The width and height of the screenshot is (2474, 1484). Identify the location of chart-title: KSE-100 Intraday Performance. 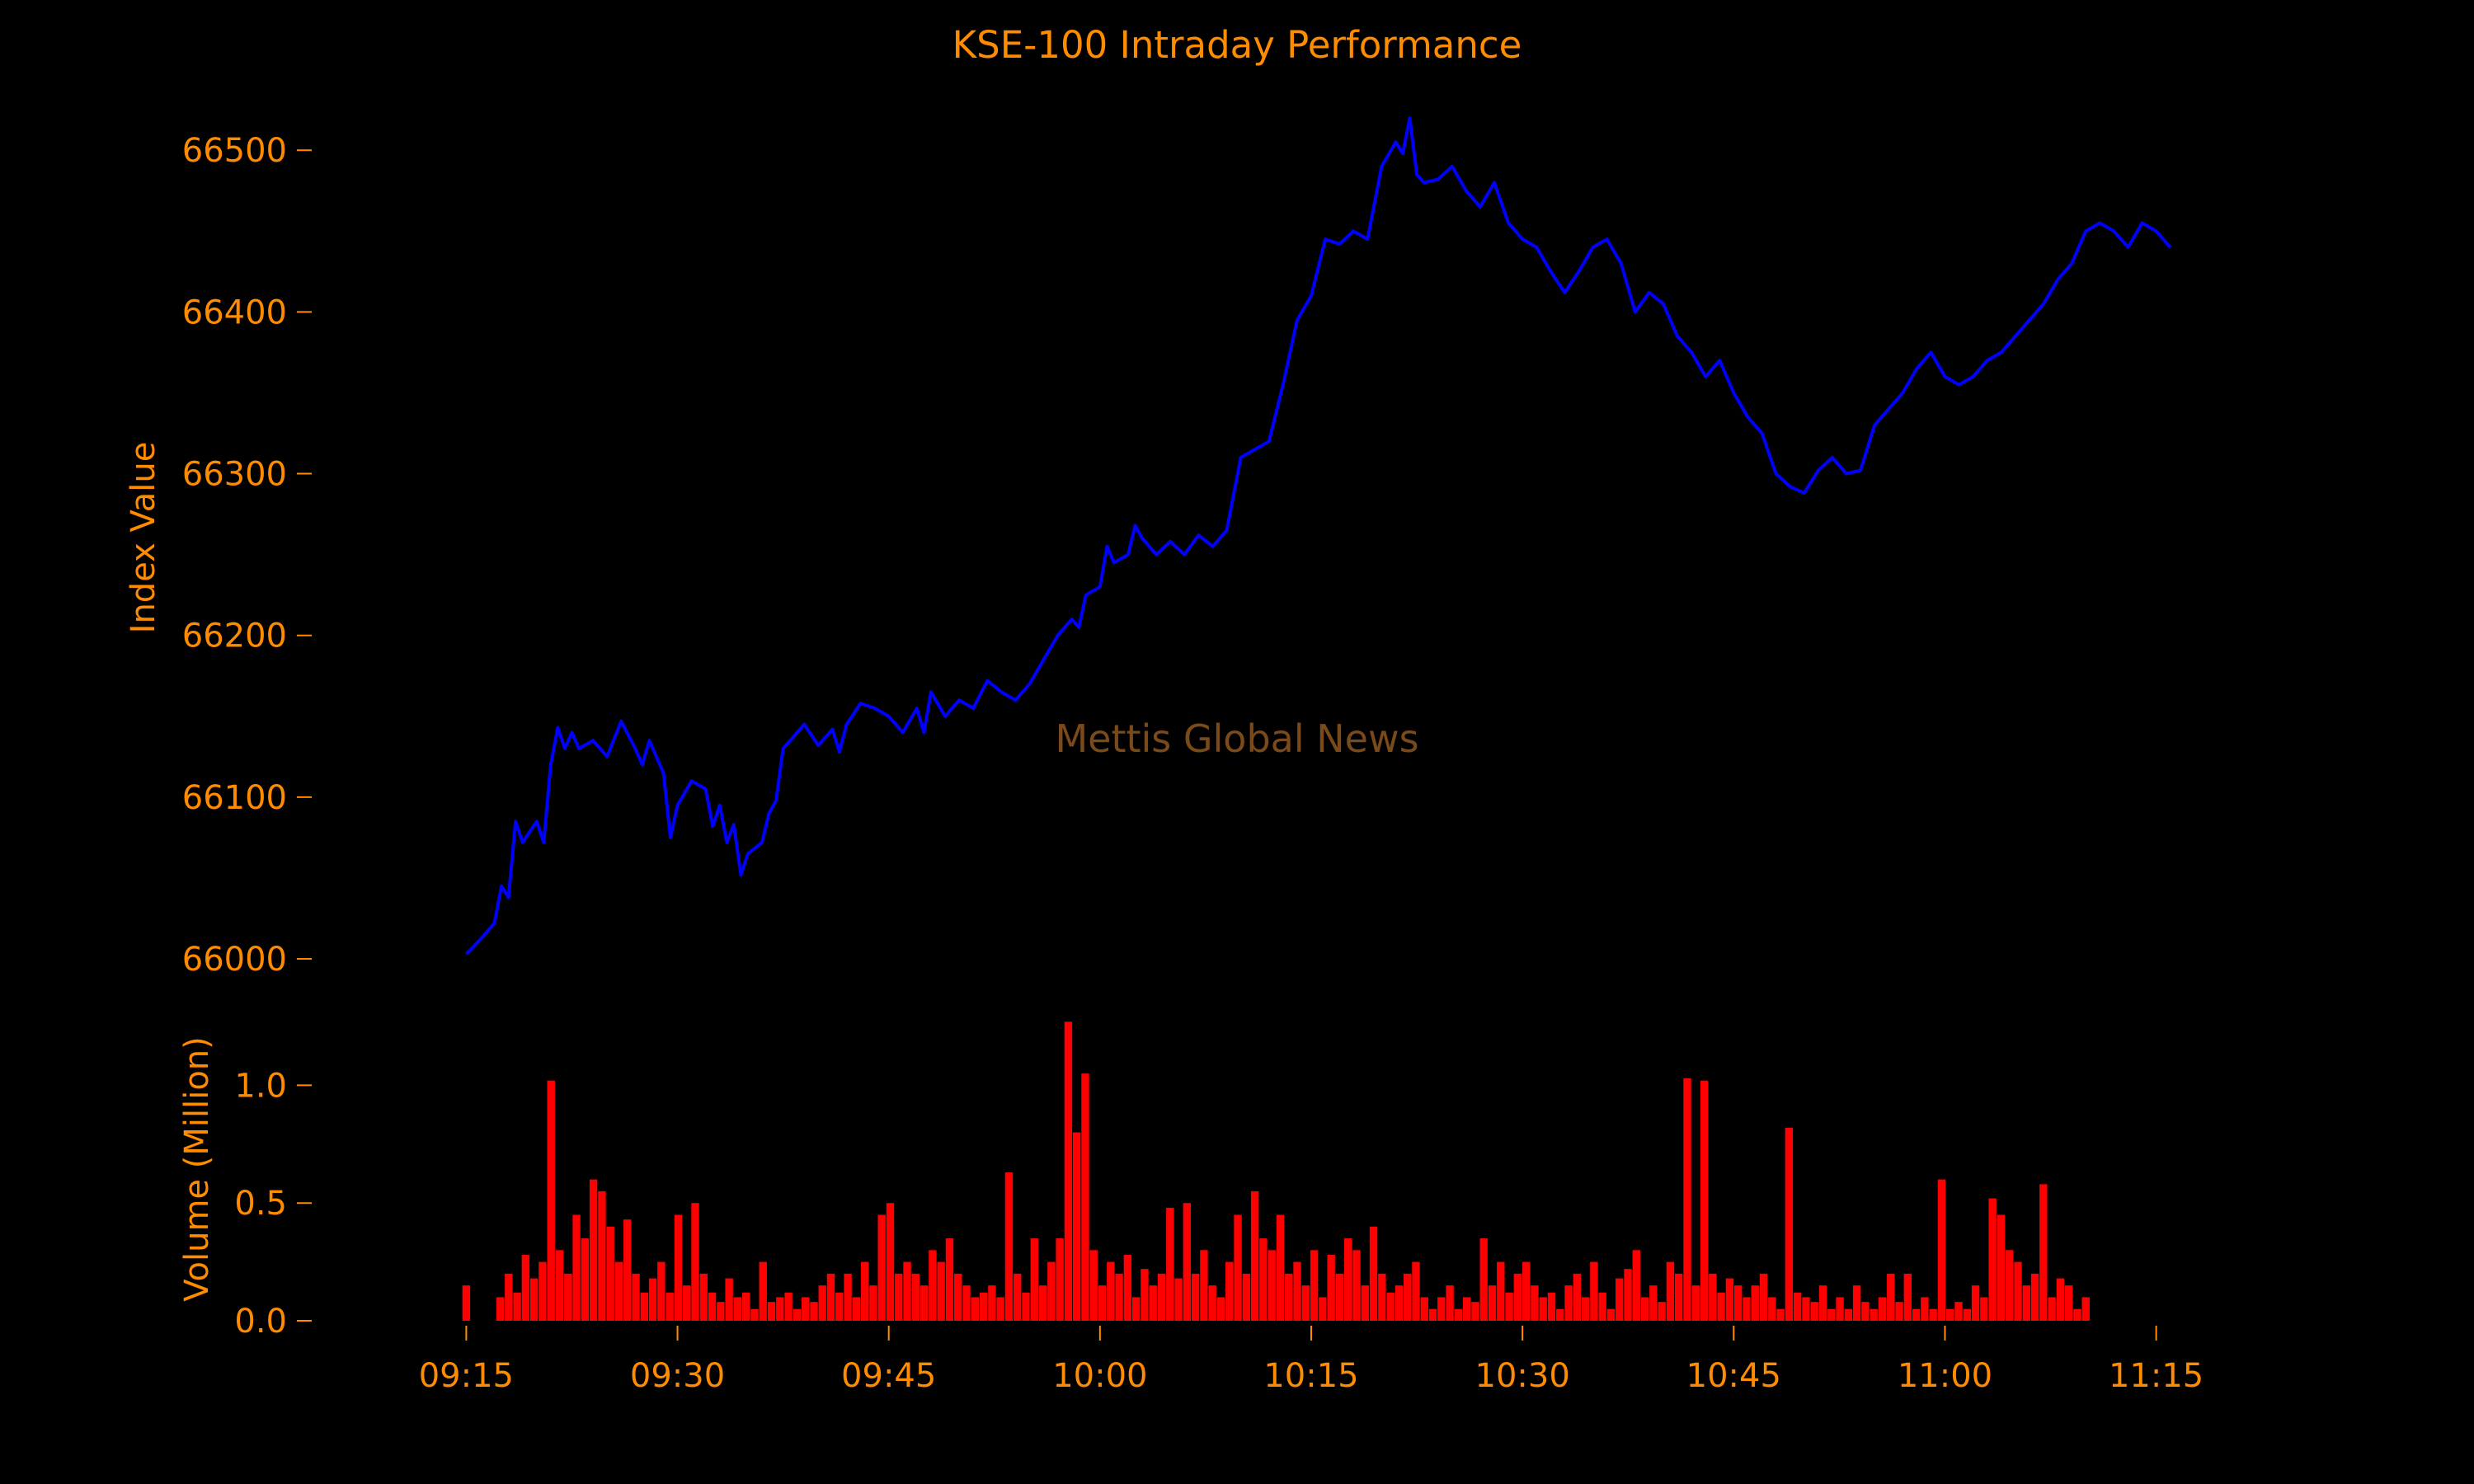
(1237, 45).